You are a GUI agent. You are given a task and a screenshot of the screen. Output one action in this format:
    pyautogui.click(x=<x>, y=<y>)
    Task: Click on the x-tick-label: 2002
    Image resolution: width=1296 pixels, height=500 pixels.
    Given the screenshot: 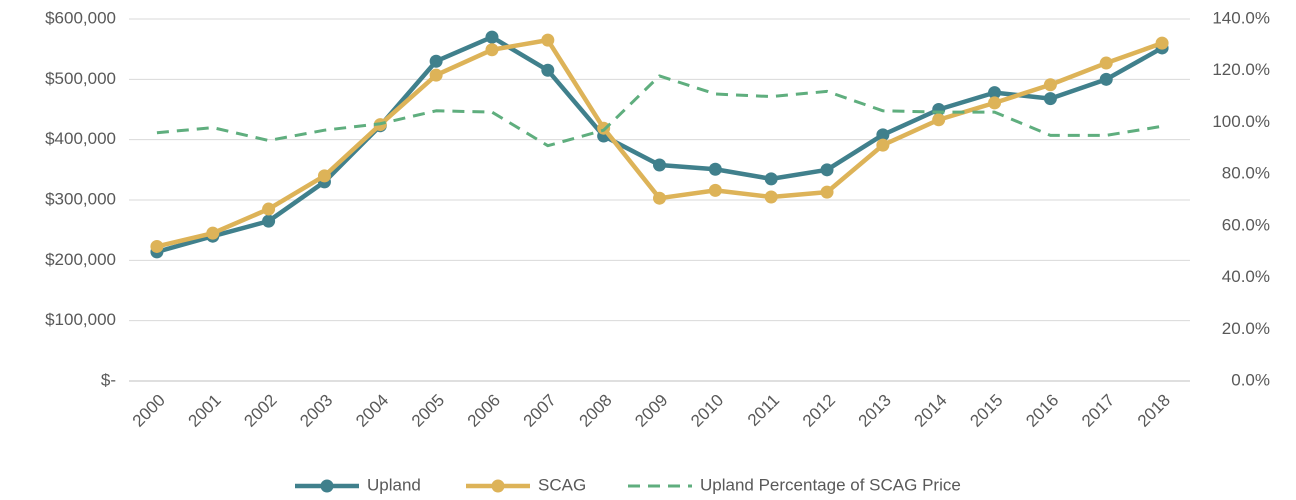 What is the action you would take?
    pyautogui.click(x=260, y=411)
    